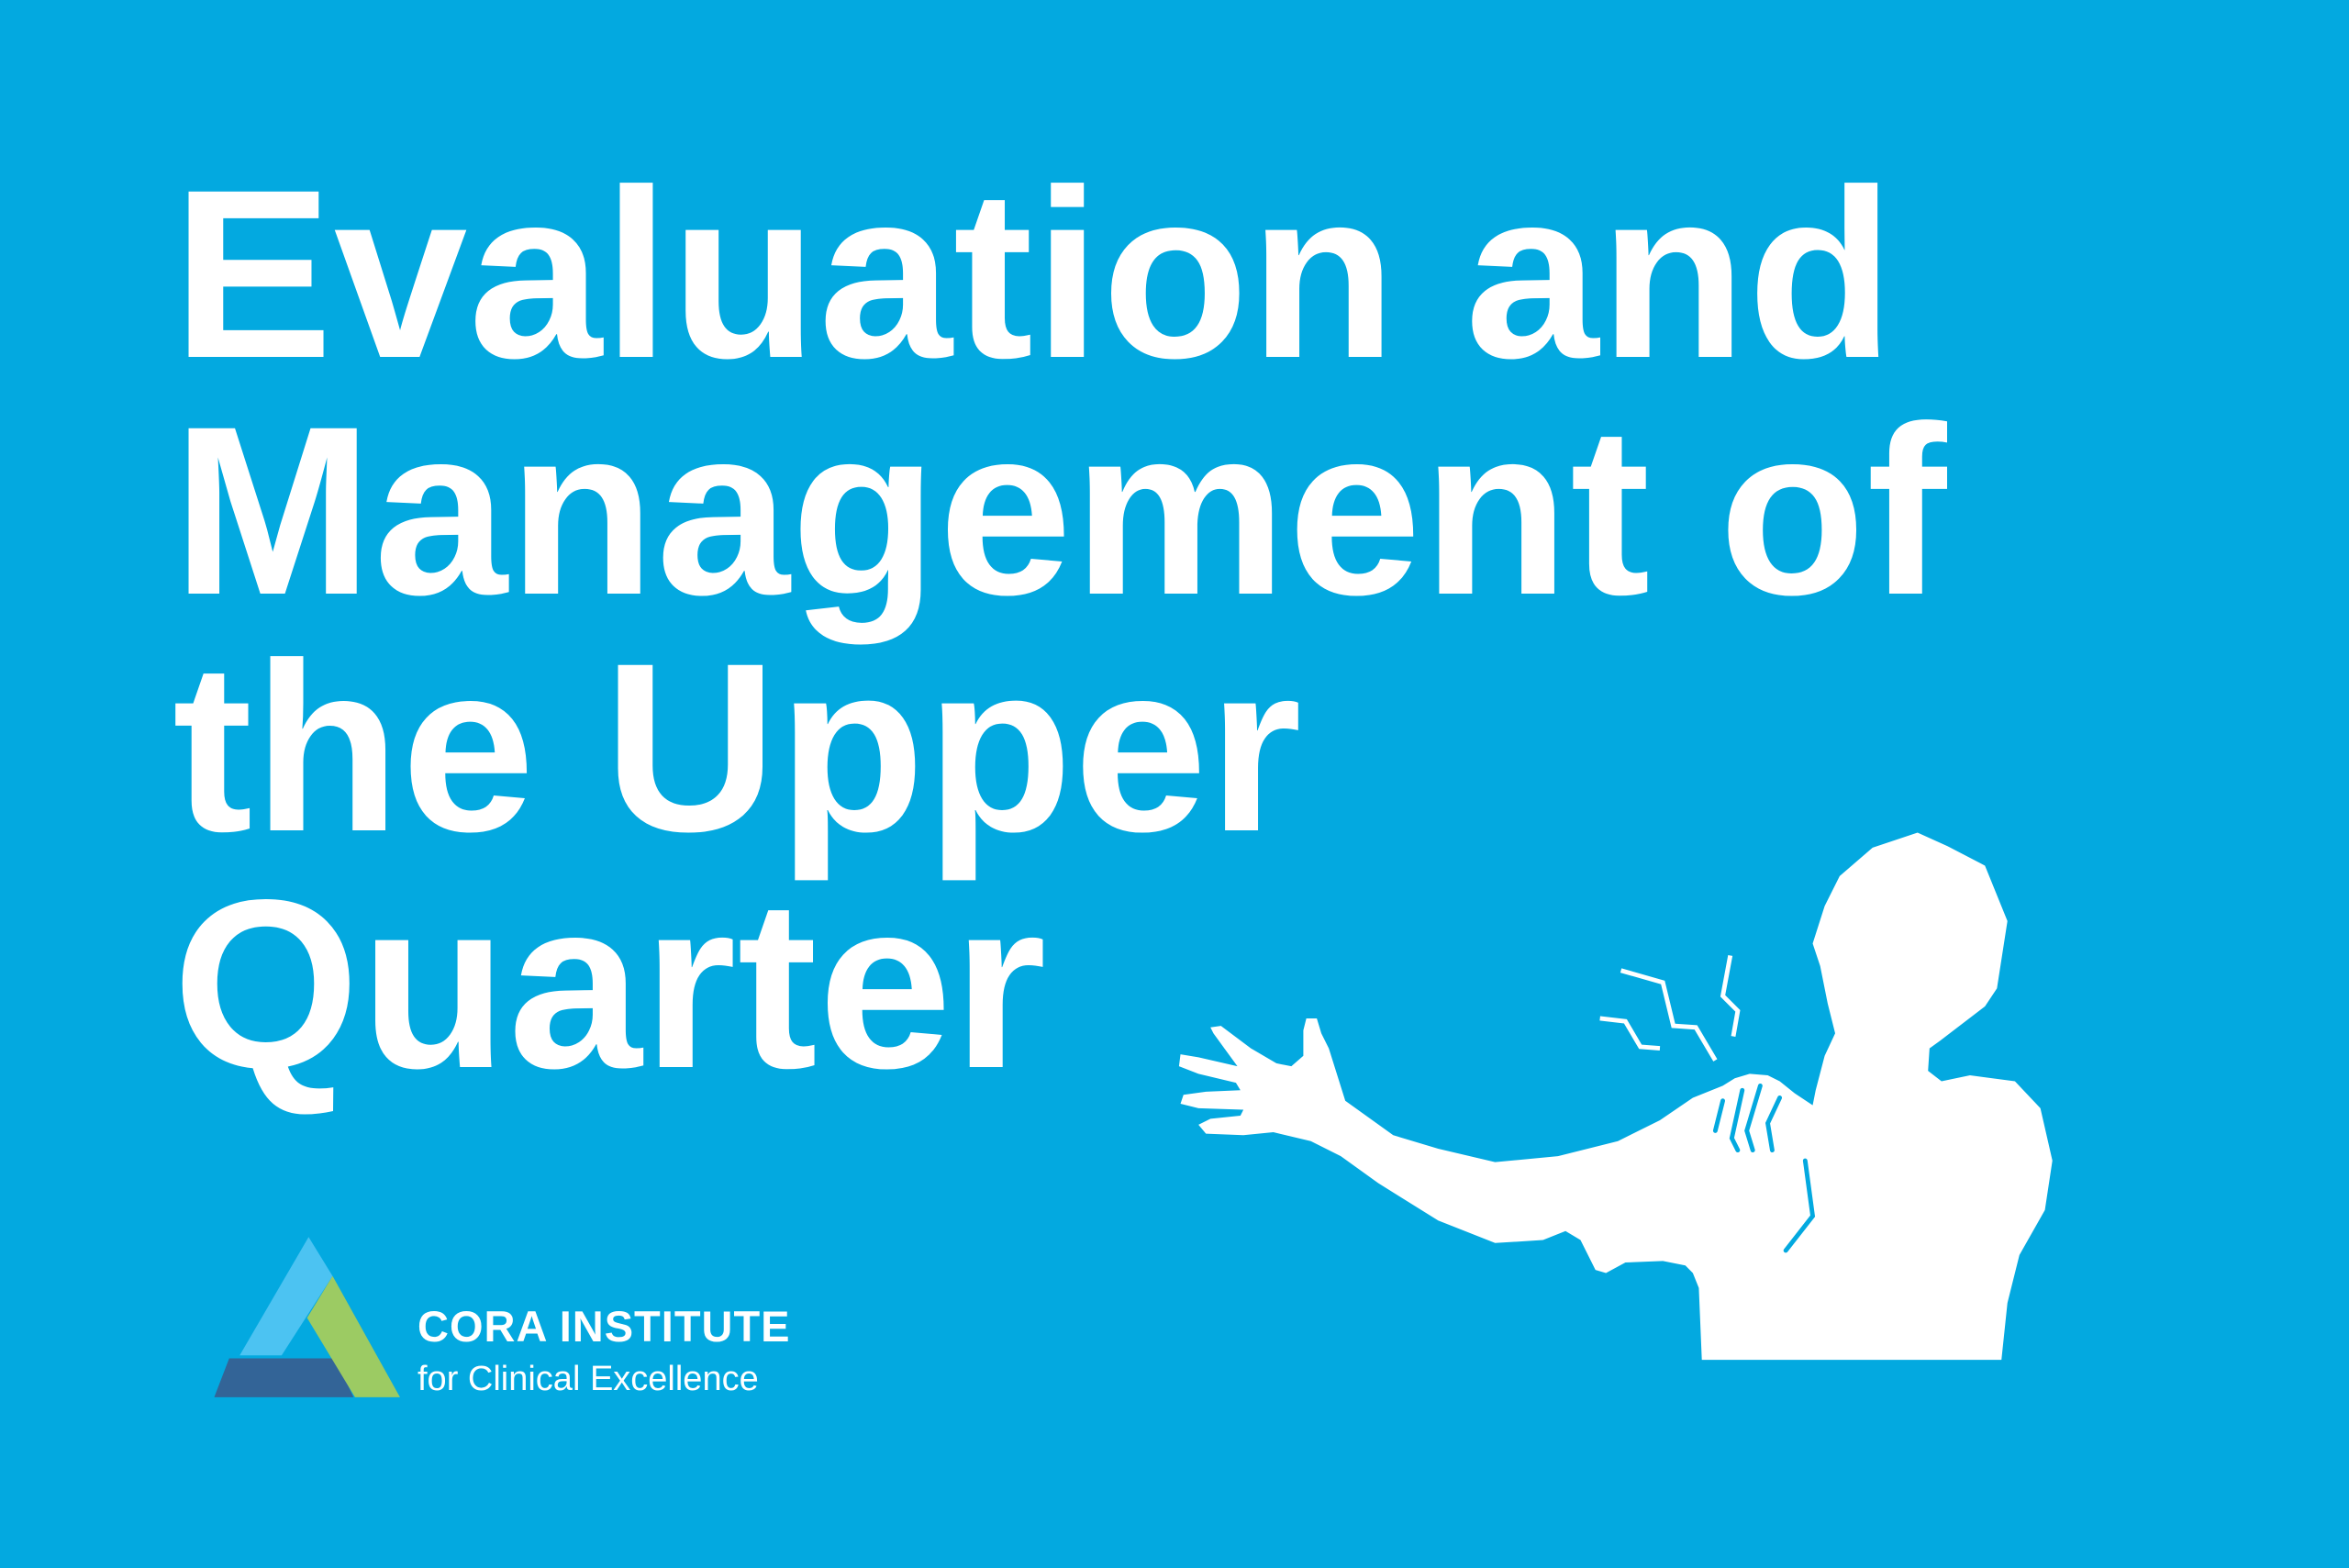 The height and width of the screenshot is (1568, 2349). I want to click on logo-brand-name: CORA INSTITUTE, so click(604, 1326).